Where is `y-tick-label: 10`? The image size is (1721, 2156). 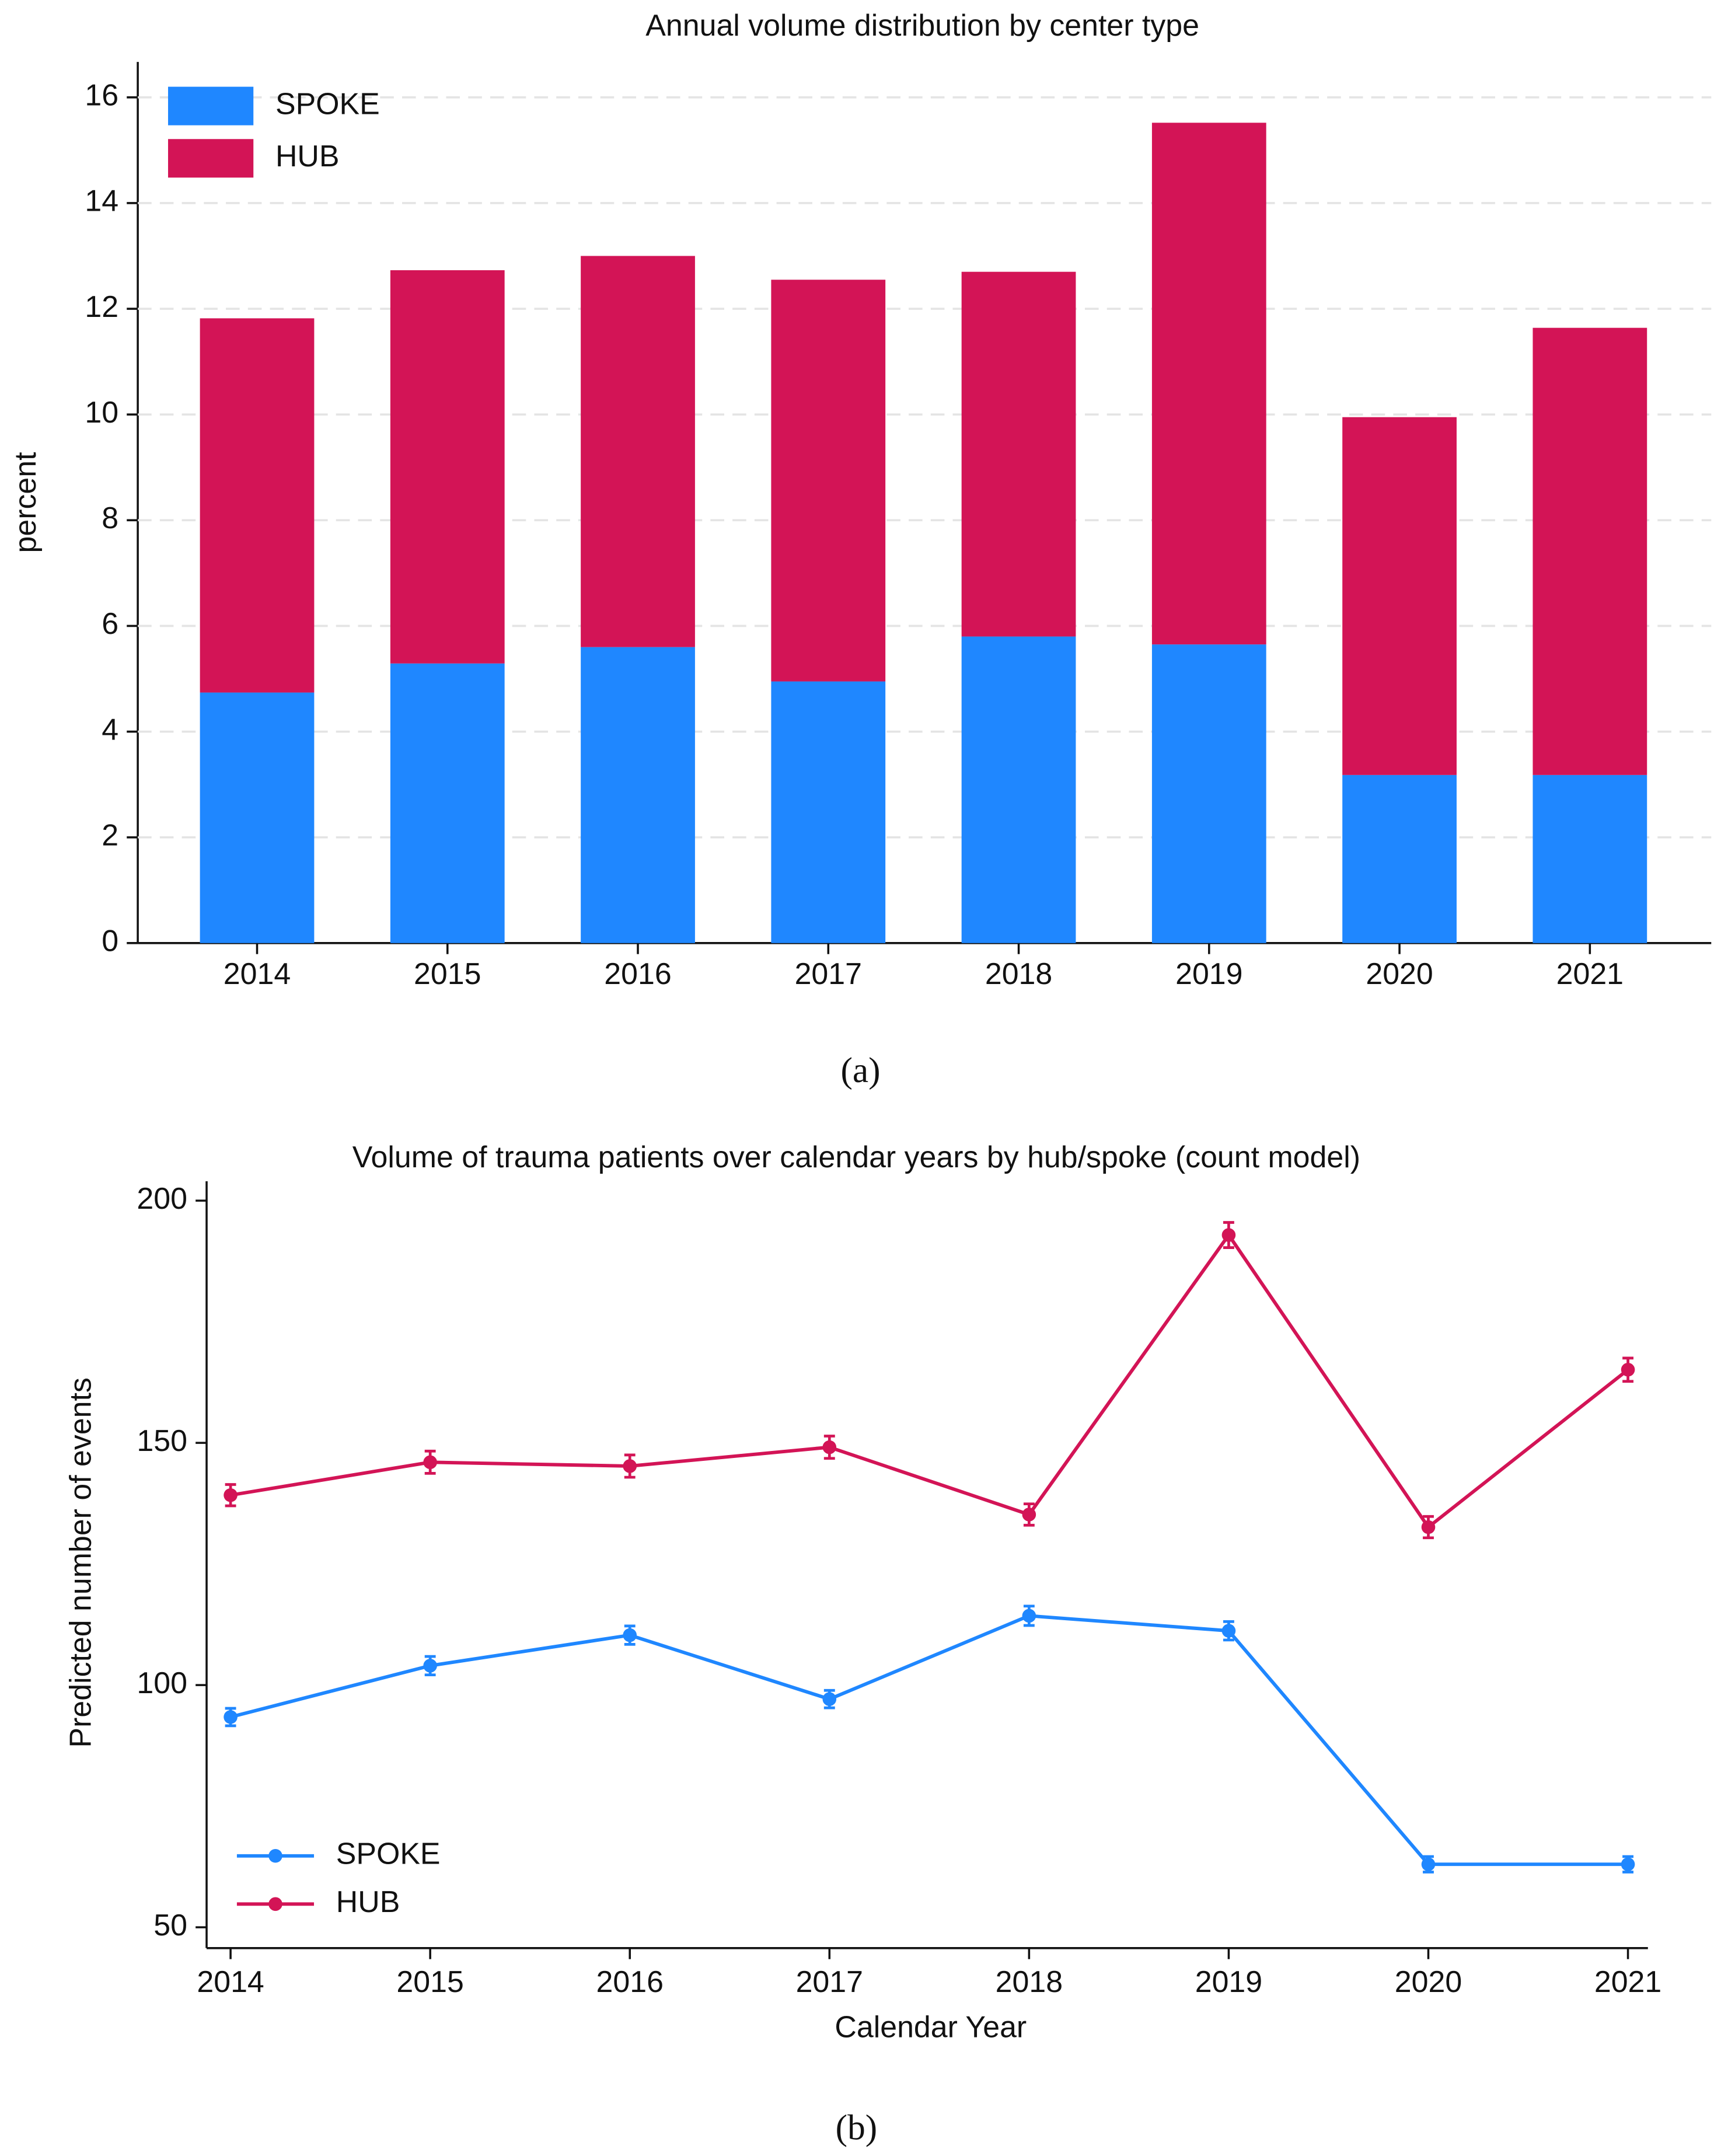
y-tick-label: 10 is located at coordinates (101, 412).